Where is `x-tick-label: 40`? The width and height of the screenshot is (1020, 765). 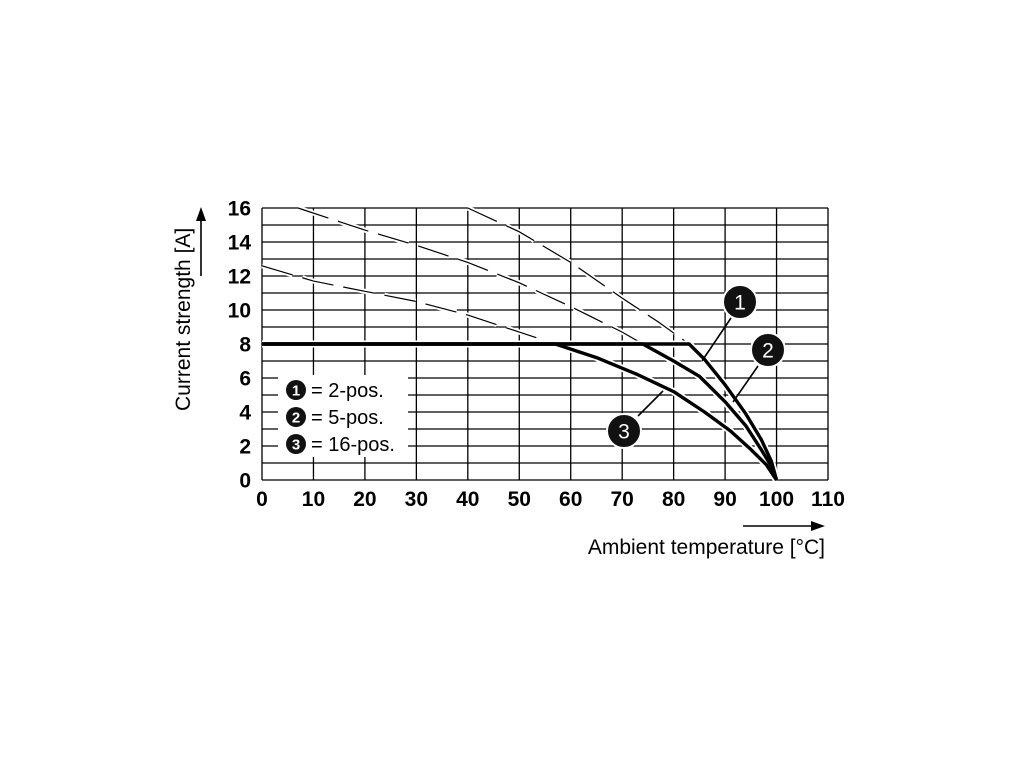 x-tick-label: 40 is located at coordinates (467, 499).